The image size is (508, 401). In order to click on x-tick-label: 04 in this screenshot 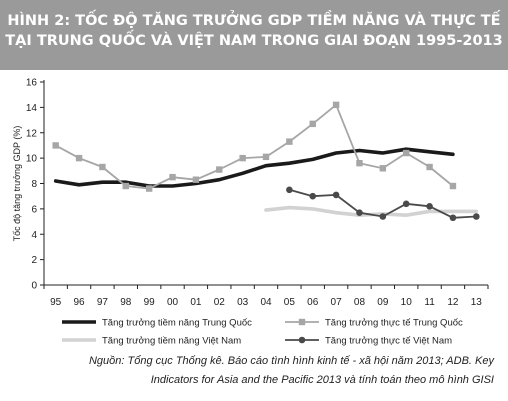, I will do `click(266, 302)`.